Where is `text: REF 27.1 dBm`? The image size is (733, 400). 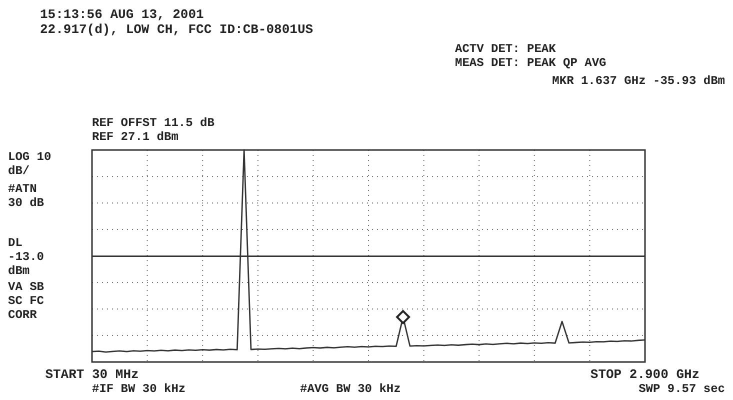
text: REF 27.1 dBm is located at coordinates (135, 137).